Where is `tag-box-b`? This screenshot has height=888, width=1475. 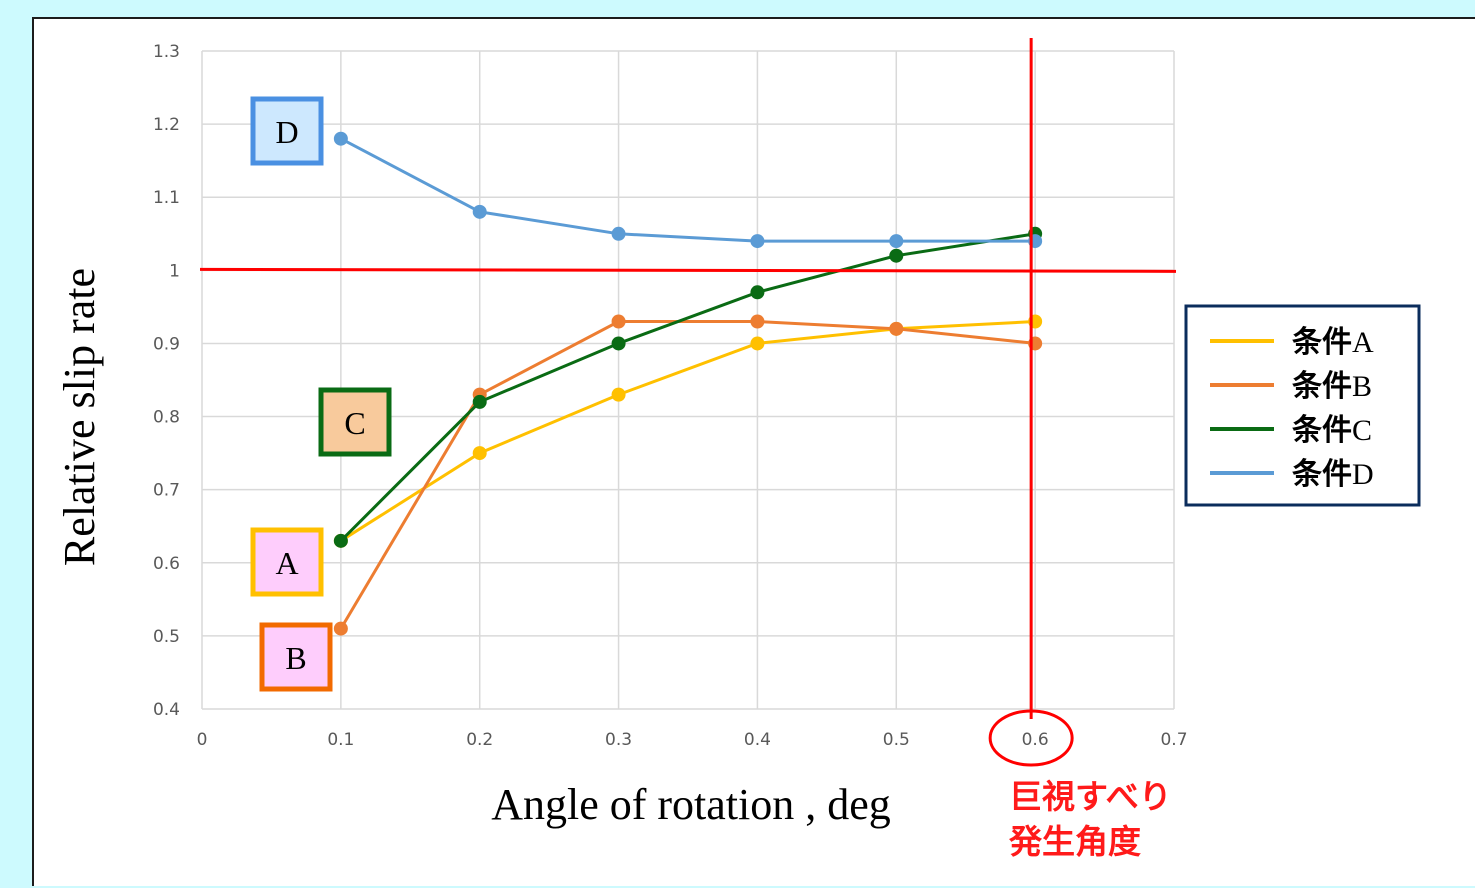
tag-box-b is located at coordinates (296, 657).